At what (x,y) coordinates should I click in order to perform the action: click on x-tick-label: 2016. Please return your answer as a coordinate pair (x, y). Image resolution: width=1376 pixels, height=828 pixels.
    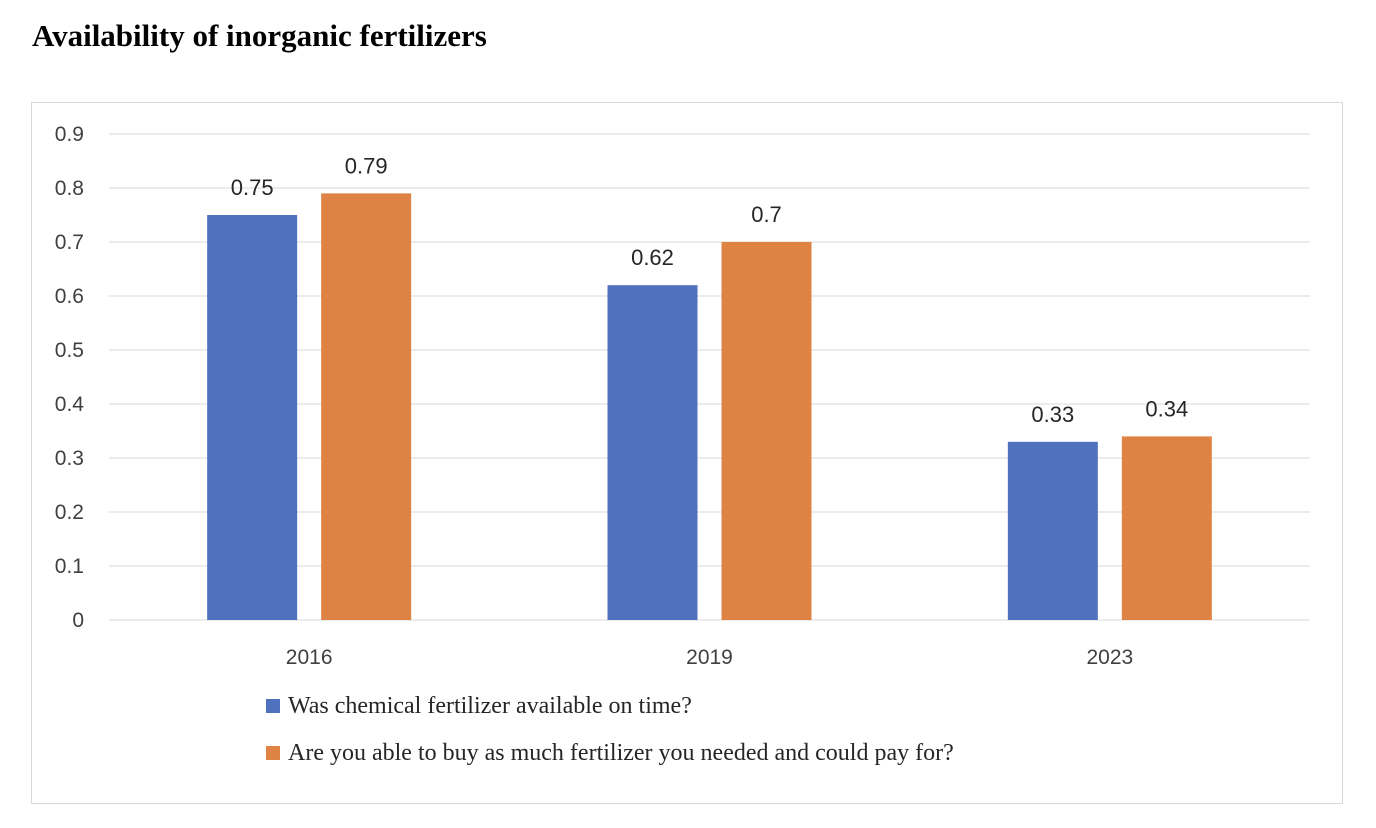
    Looking at the image, I should click on (309, 657).